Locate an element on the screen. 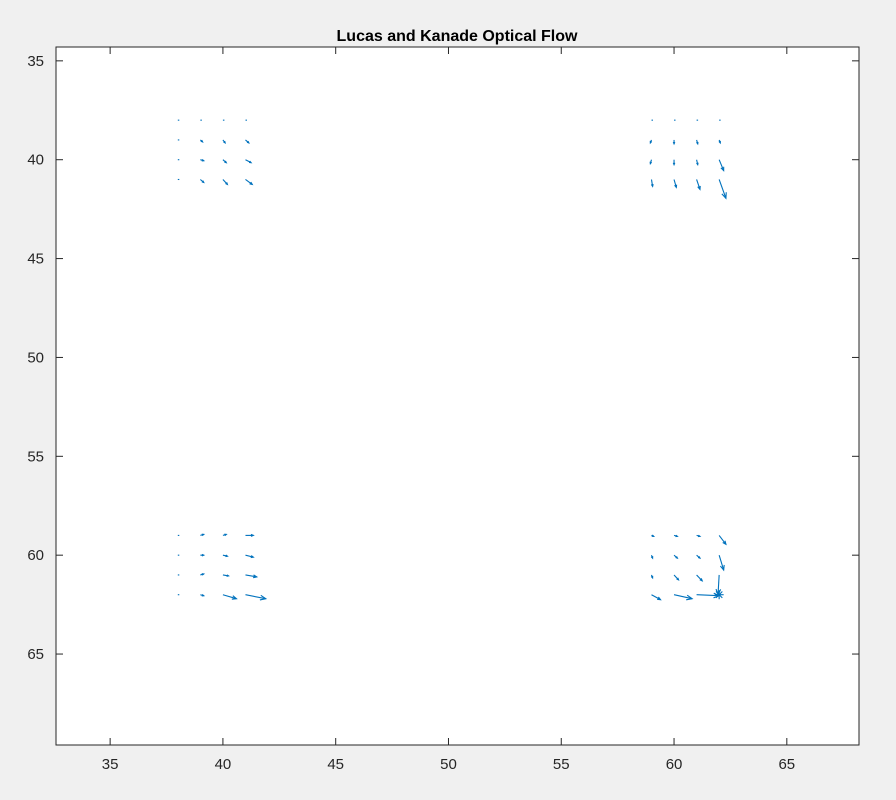  y-tick-label: 50 is located at coordinates (35, 357).